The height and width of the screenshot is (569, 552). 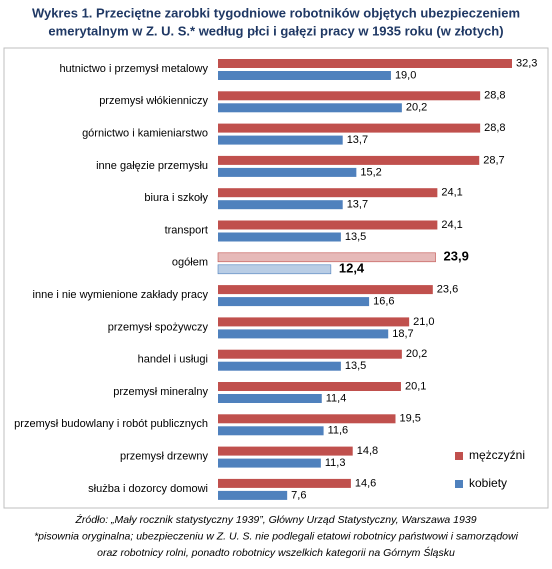 I want to click on value-label: 28,7, so click(x=493, y=160).